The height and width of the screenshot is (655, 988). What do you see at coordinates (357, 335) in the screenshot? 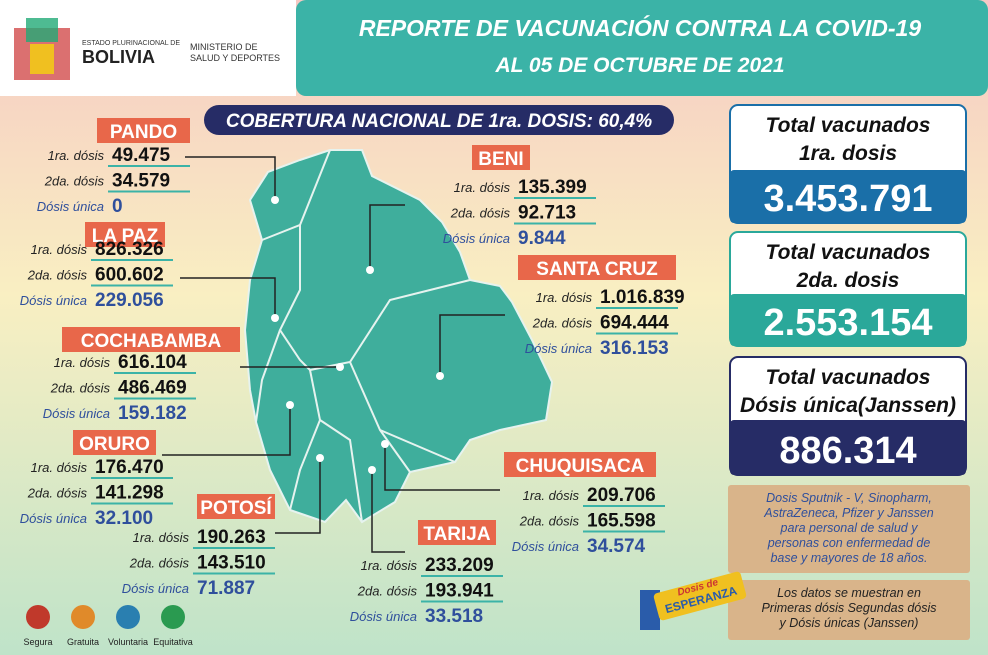
I see `map-dots` at bounding box center [357, 335].